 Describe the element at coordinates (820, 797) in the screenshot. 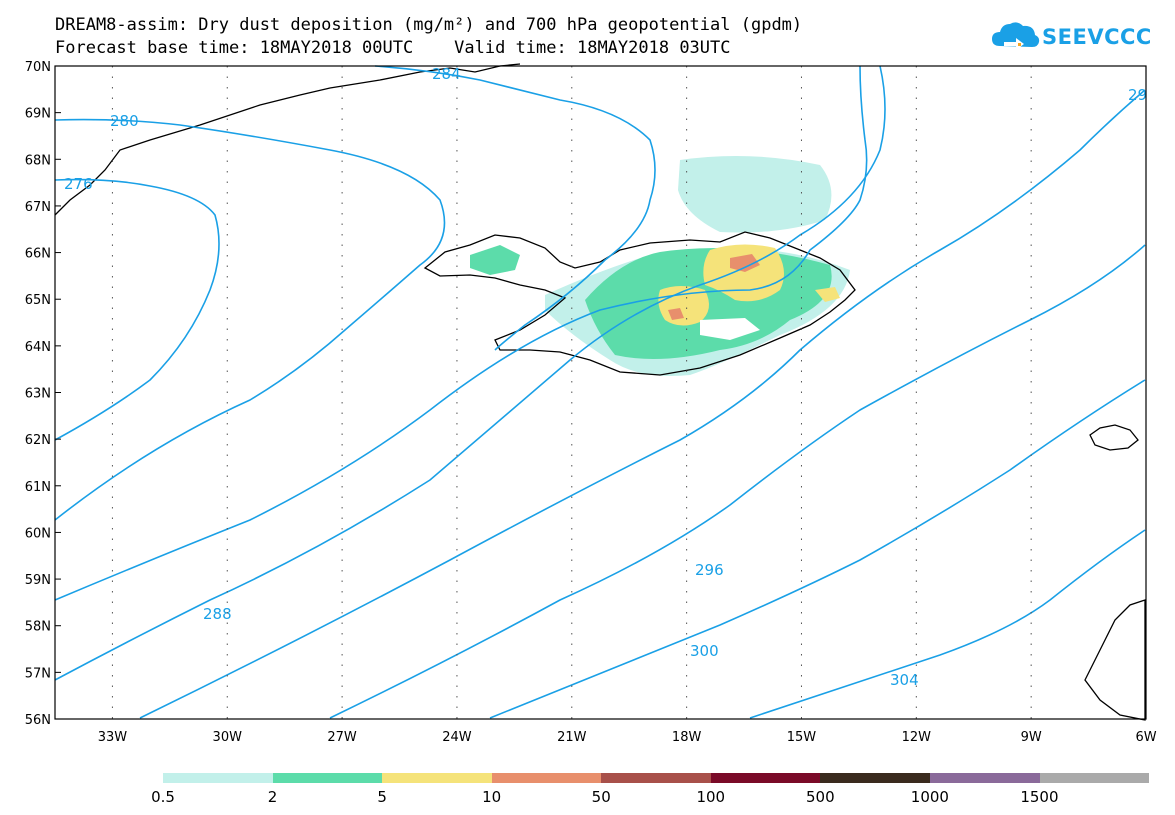

I see `legend-label: 500` at that location.